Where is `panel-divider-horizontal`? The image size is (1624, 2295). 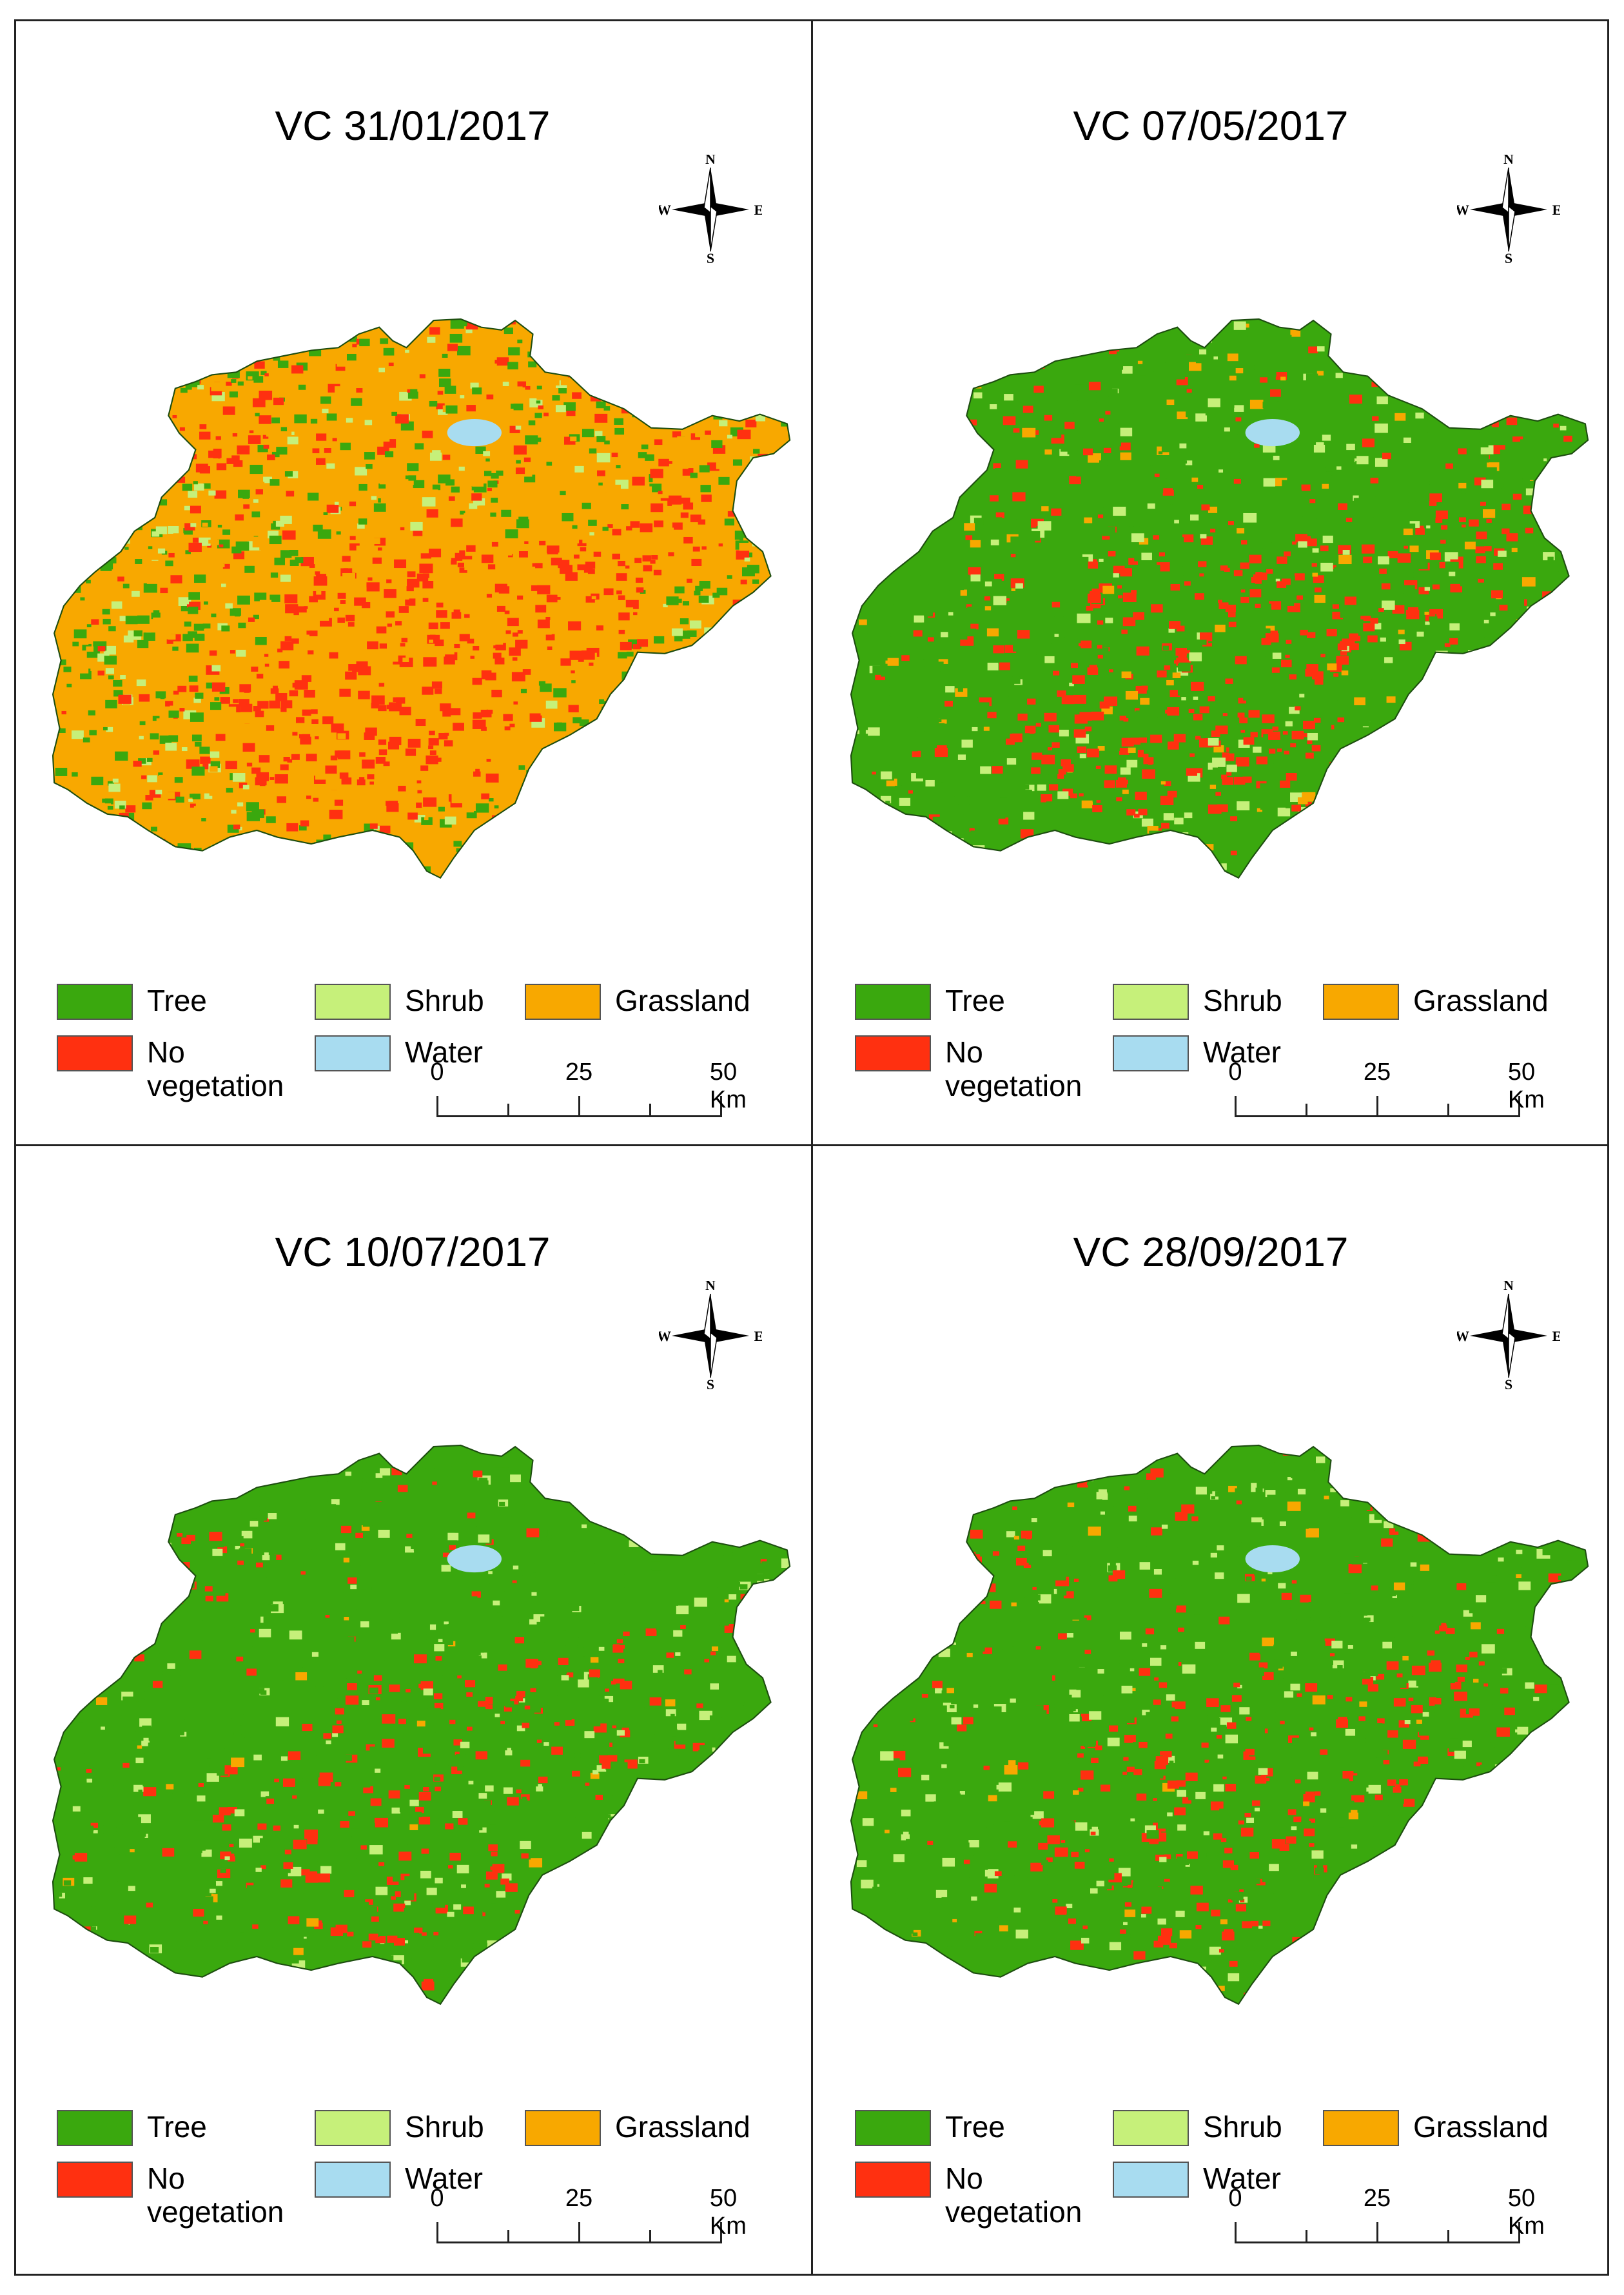 panel-divider-horizontal is located at coordinates (812, 1145).